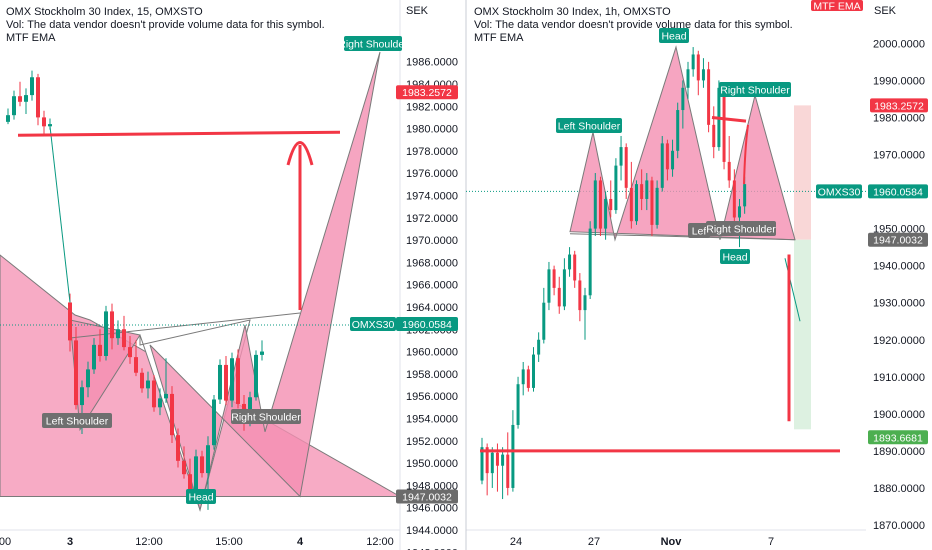  Describe the element at coordinates (432, 152) in the screenshot. I see `left-y-tick-label: 1978.0000` at that location.